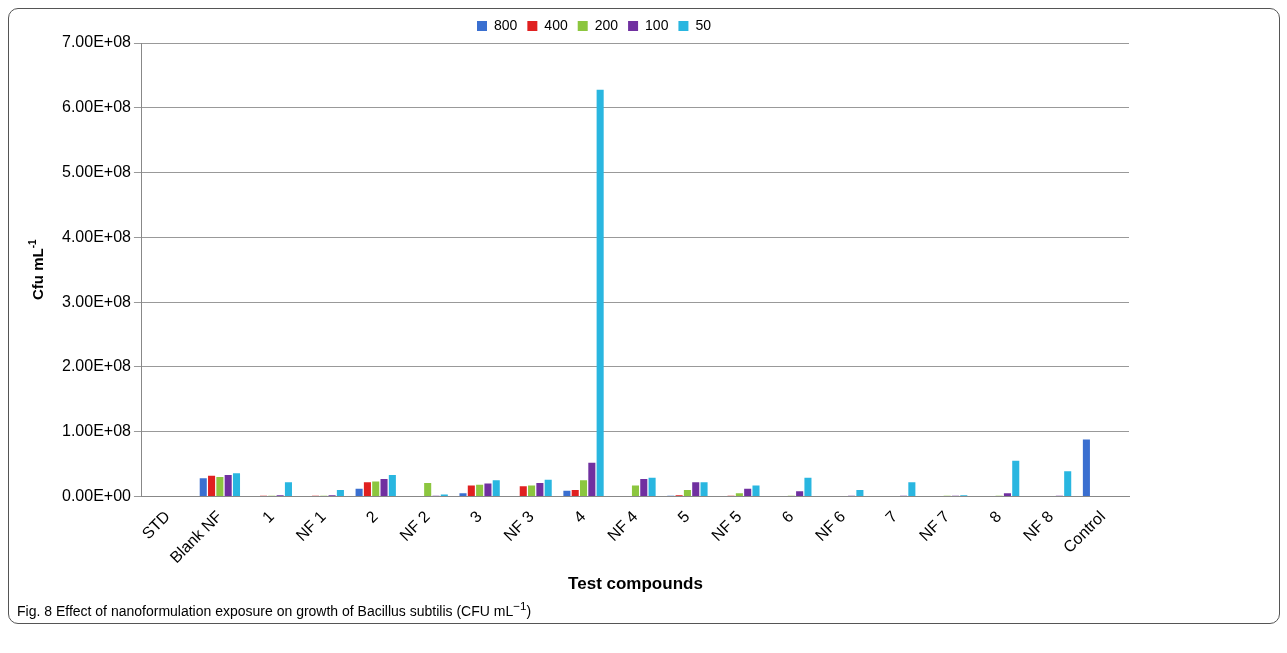 This screenshot has width=1287, height=653. Describe the element at coordinates (97, 495) in the screenshot. I see `y-tick-label: 0.00E+00` at that location.